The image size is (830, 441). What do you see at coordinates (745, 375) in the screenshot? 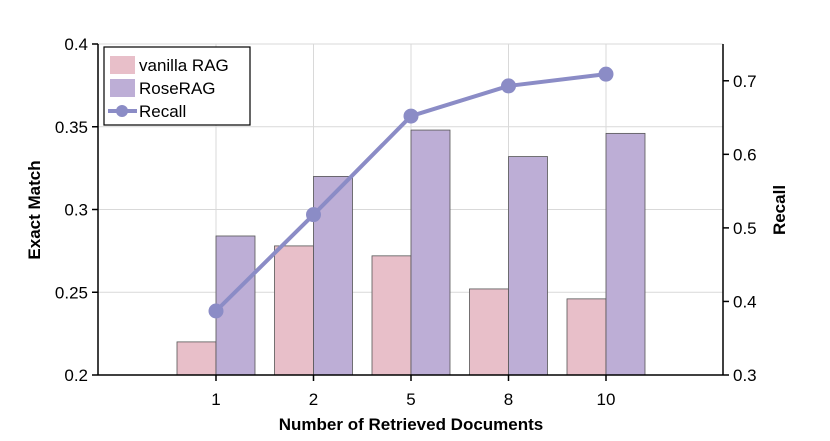
I see `y2-tick-label: 0.3` at bounding box center [745, 375].